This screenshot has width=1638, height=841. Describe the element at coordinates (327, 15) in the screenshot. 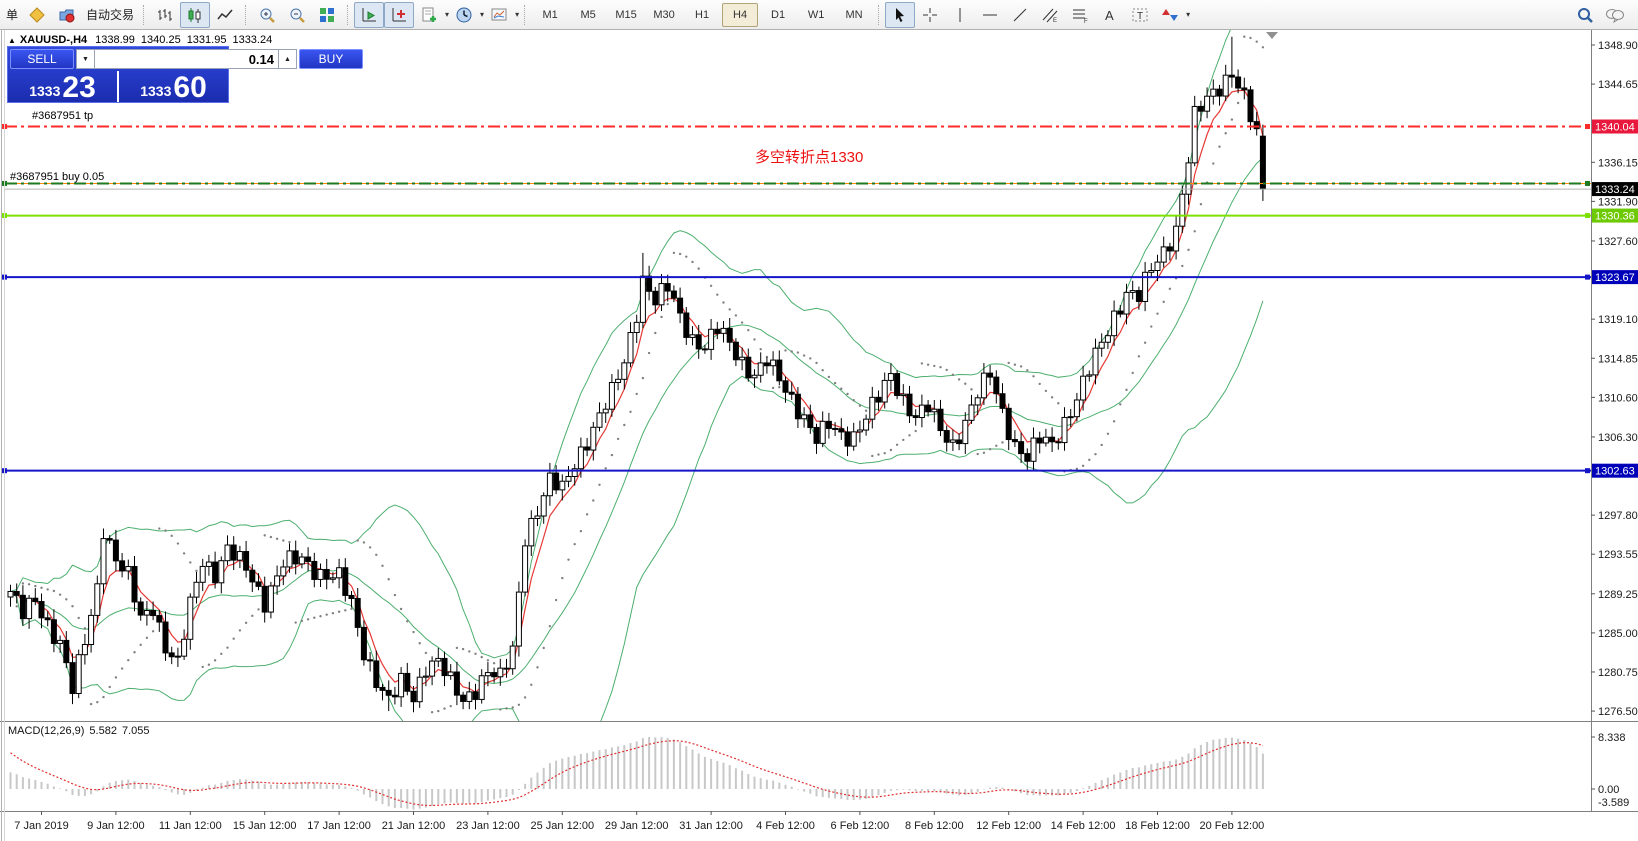

I see `tile-windows-icon` at that location.